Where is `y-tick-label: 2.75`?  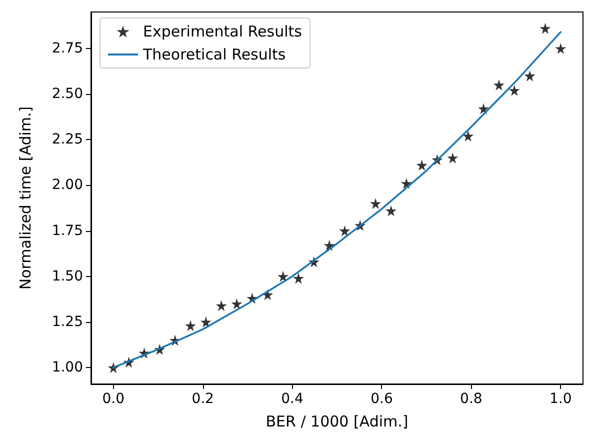 y-tick-label: 2.75 is located at coordinates (67, 48).